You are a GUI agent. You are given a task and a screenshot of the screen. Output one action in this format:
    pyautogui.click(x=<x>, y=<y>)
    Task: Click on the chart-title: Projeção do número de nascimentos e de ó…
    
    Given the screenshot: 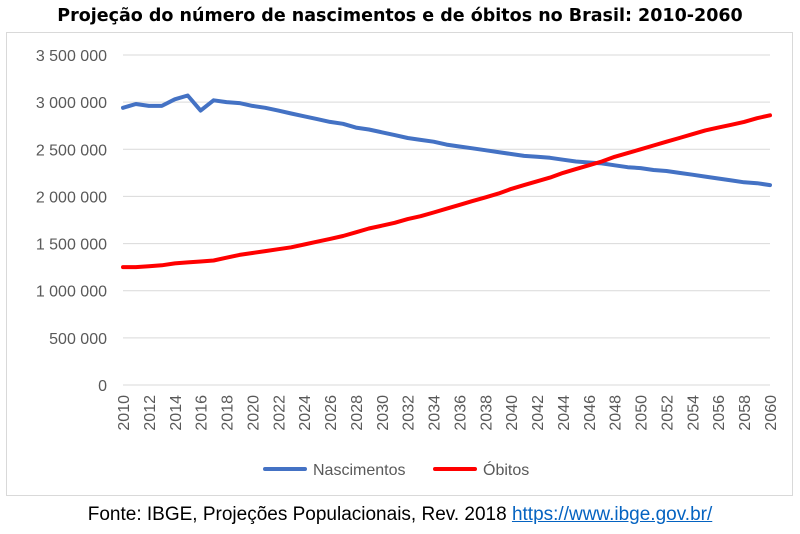 What is the action you would take?
    pyautogui.click(x=400, y=16)
    